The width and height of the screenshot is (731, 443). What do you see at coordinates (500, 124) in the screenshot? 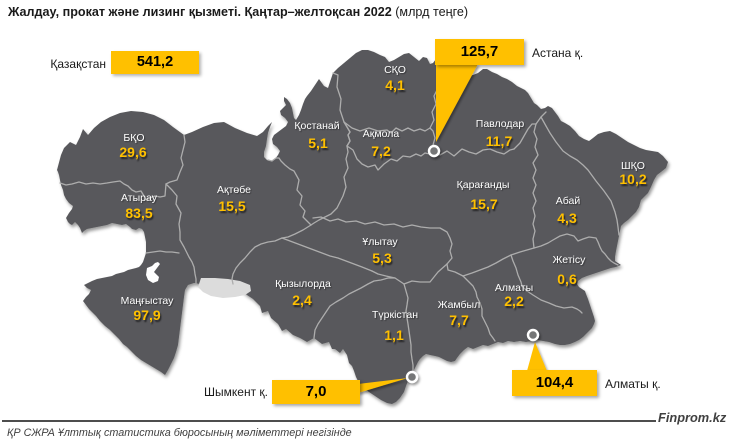
I see `svg-text: Павлодар` at bounding box center [500, 124].